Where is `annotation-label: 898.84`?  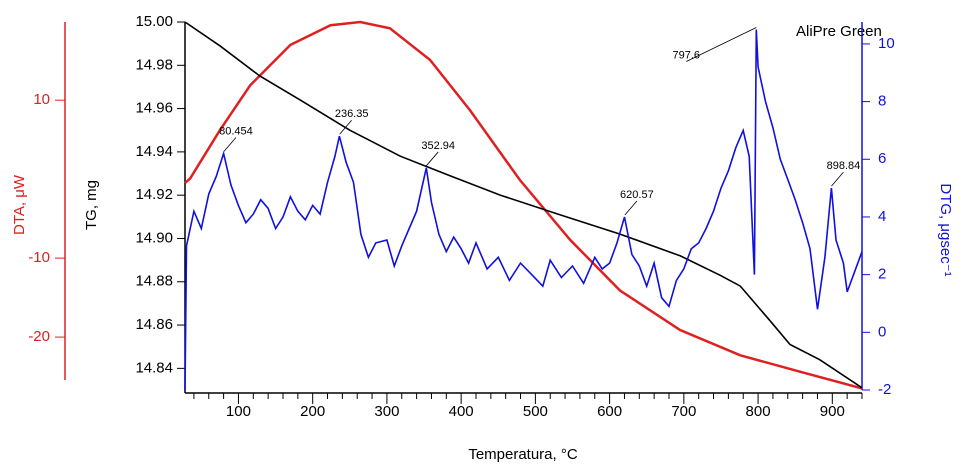 annotation-label: 898.84 is located at coordinates (844, 166).